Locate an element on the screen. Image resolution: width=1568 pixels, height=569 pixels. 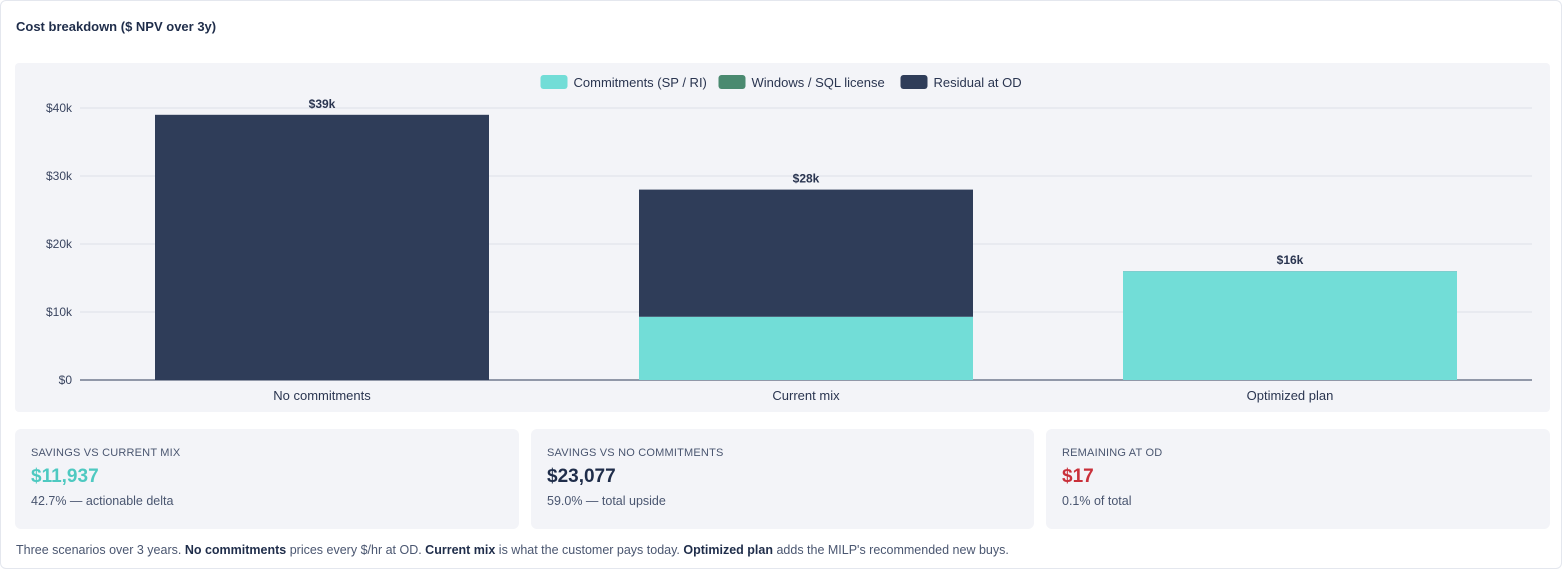
stat-card-remaining-at-od: REMAINING AT OD $17 0.1% of total is located at coordinates (1298, 479).